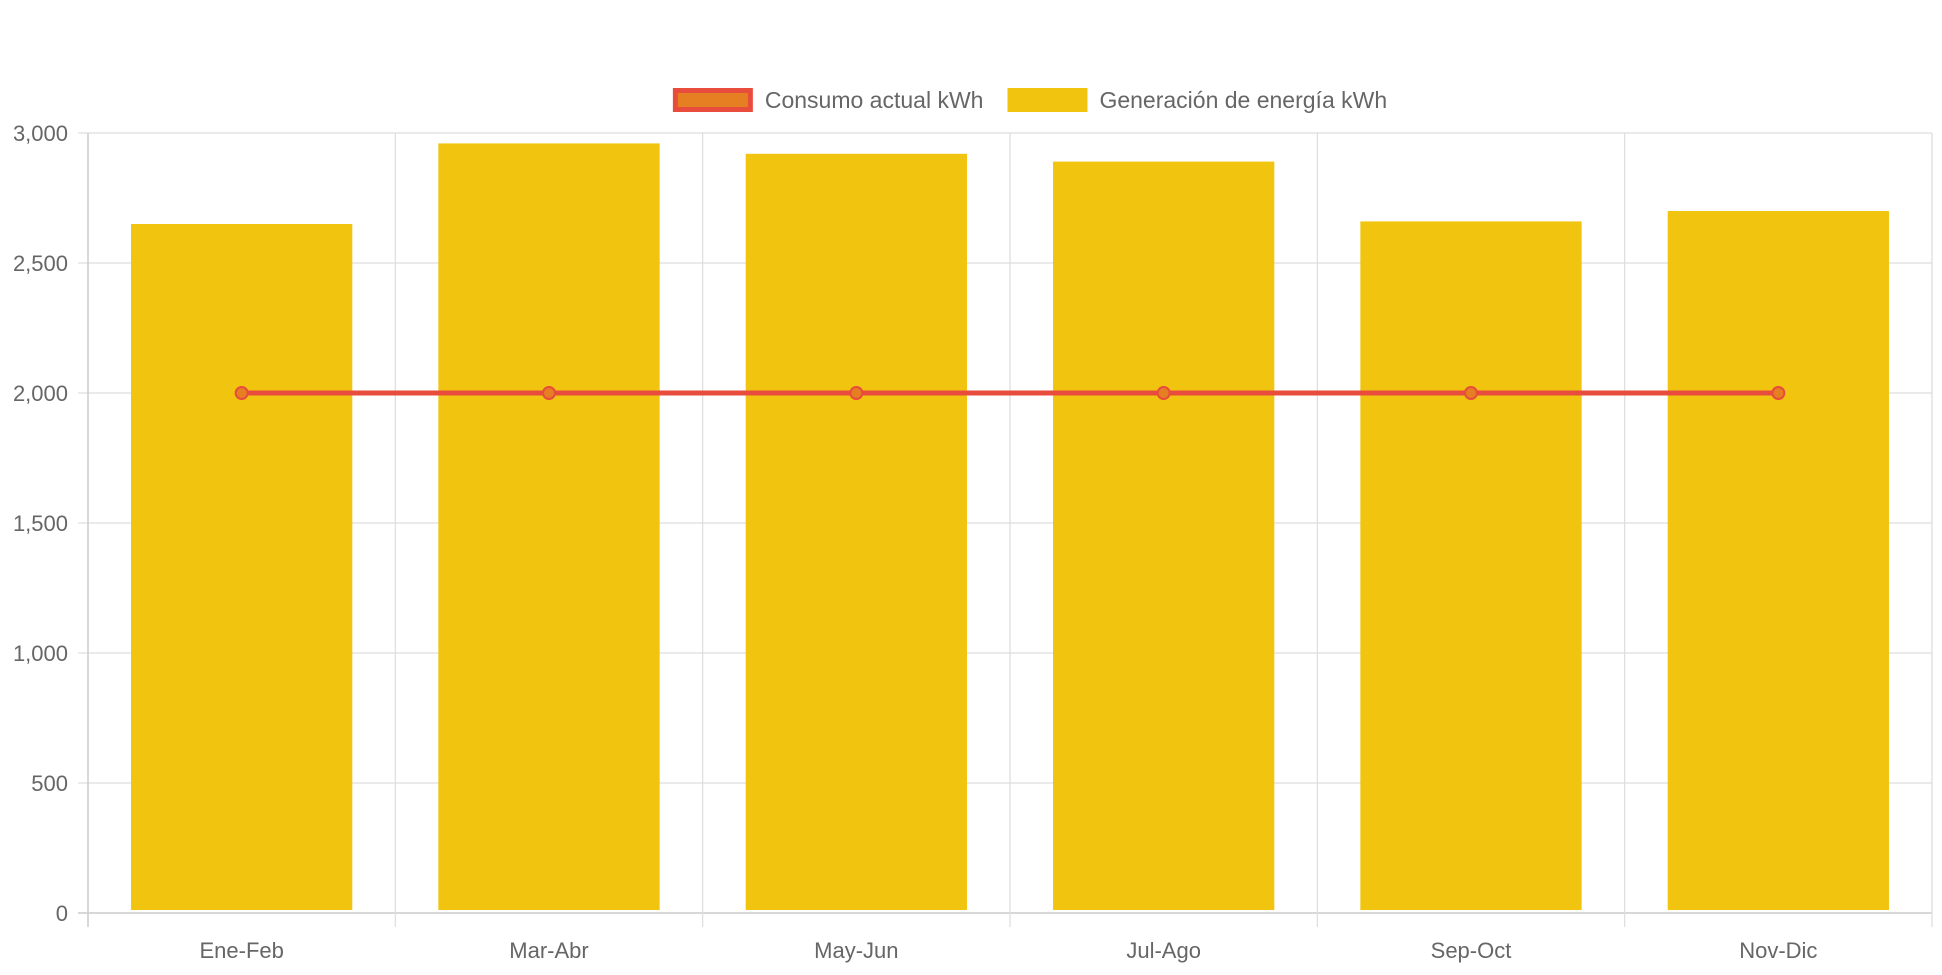 Image resolution: width=1942 pixels, height=975 pixels. What do you see at coordinates (40, 133) in the screenshot?
I see `y-tick-label: 3,000` at bounding box center [40, 133].